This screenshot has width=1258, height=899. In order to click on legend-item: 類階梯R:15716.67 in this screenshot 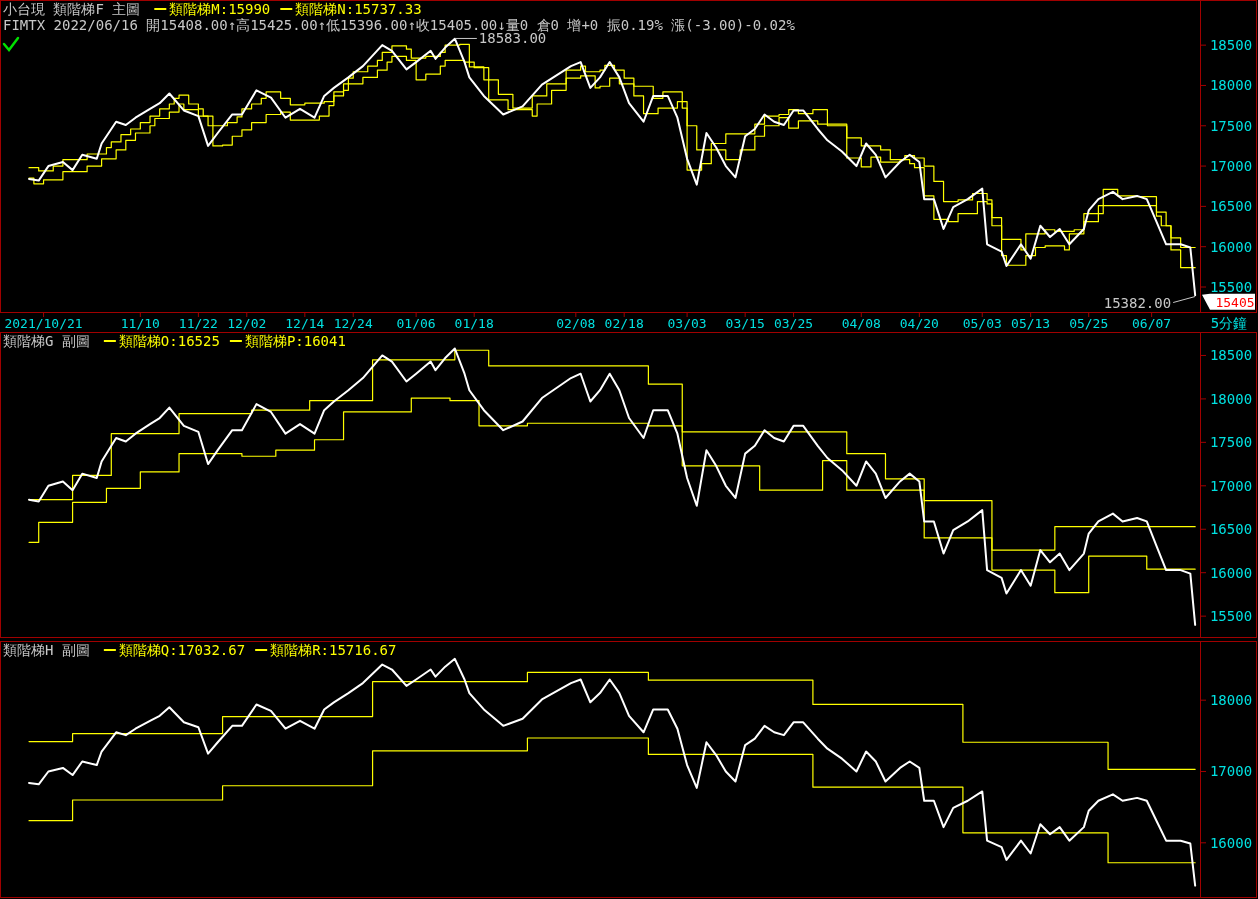, I will do `click(325, 650)`.